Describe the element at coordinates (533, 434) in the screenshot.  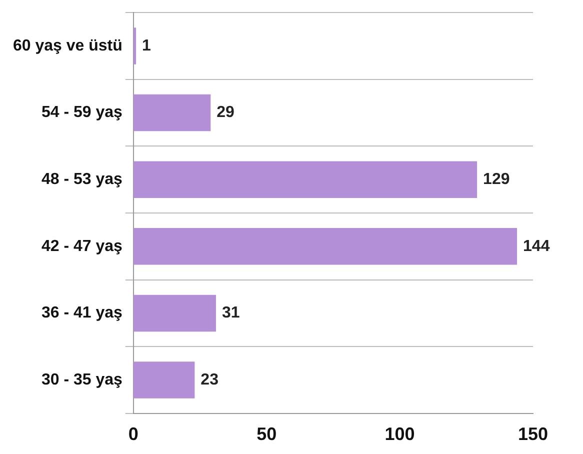
I see `x-tick-label: 150` at that location.